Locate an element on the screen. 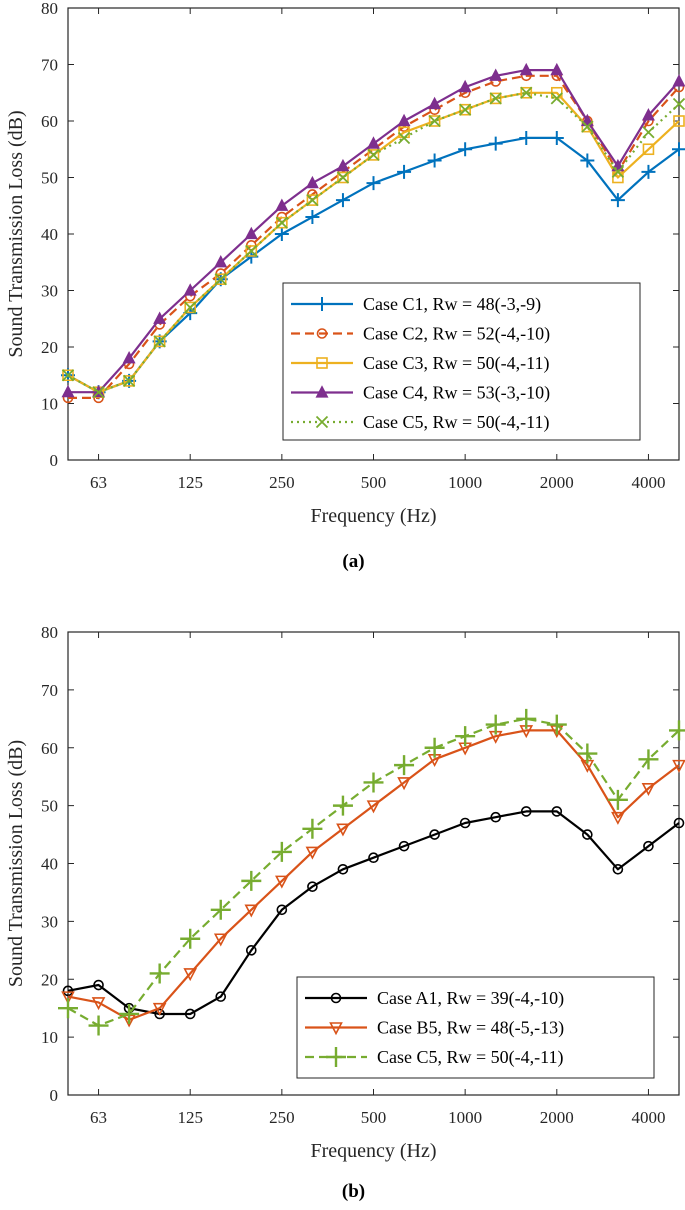 Image resolution: width=685 pixels, height=1210 pixels. x-tick-label: 250 is located at coordinates (282, 482).